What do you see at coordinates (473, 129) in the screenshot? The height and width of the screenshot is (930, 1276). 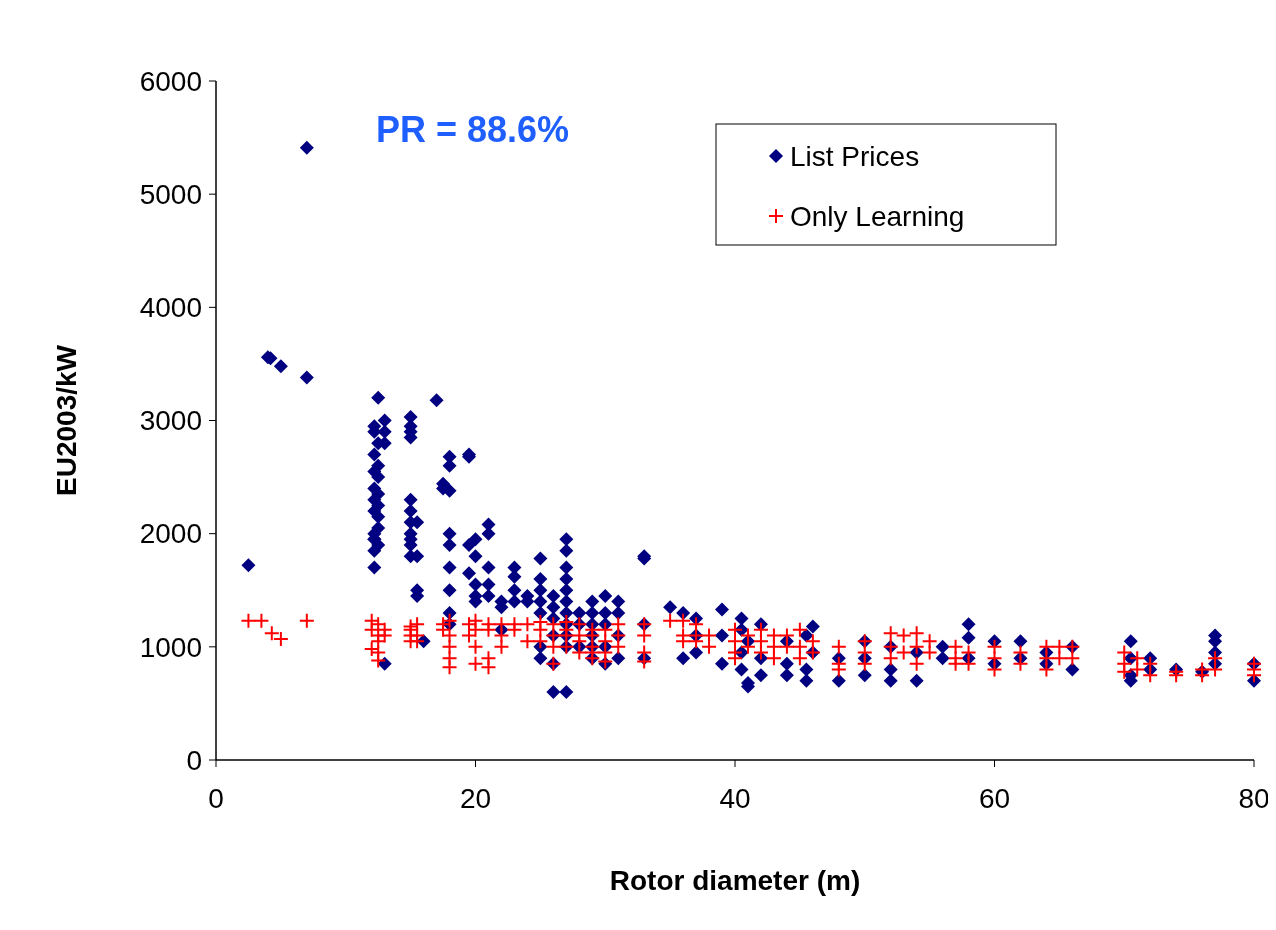 I see `annotation: PR = 88.6%` at bounding box center [473, 129].